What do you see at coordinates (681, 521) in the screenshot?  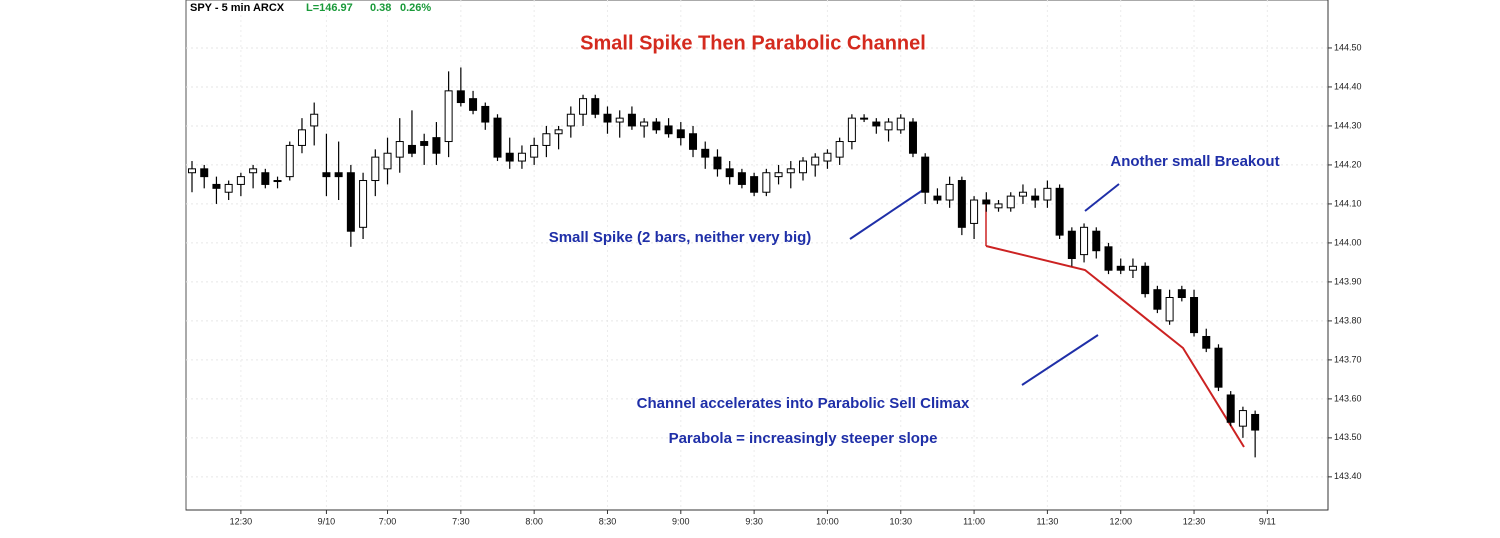 I see `x-tick-label: 9:00` at bounding box center [681, 521].